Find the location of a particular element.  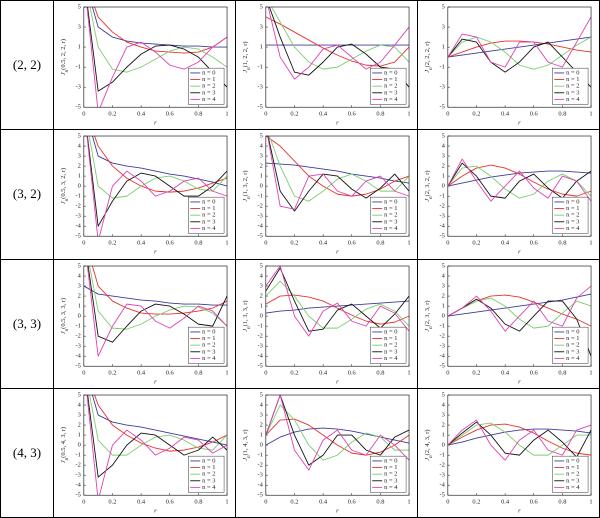

y-axis-label-part: (0.5, 2, 2, r) is located at coordinates (63, 54).